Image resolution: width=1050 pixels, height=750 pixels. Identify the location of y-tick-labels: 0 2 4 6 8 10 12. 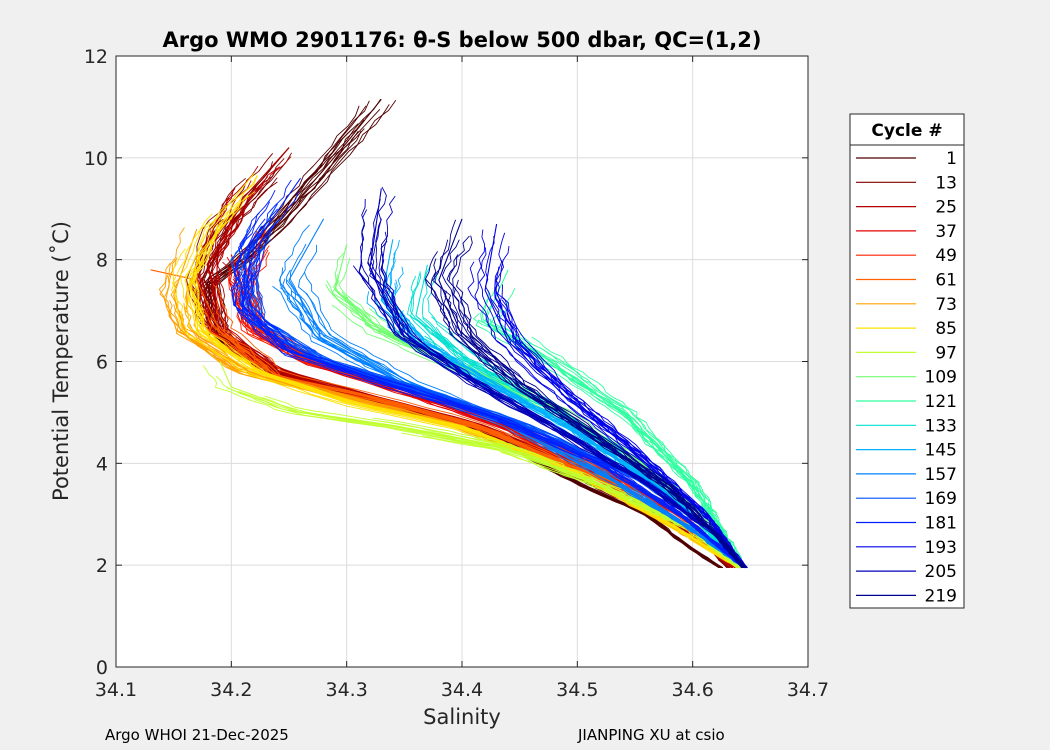
(96, 362).